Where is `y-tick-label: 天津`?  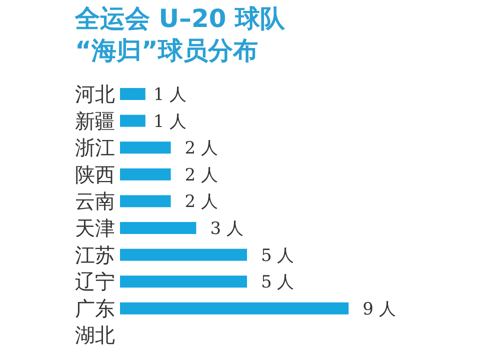 y-tick-label: 天津 is located at coordinates (95, 228).